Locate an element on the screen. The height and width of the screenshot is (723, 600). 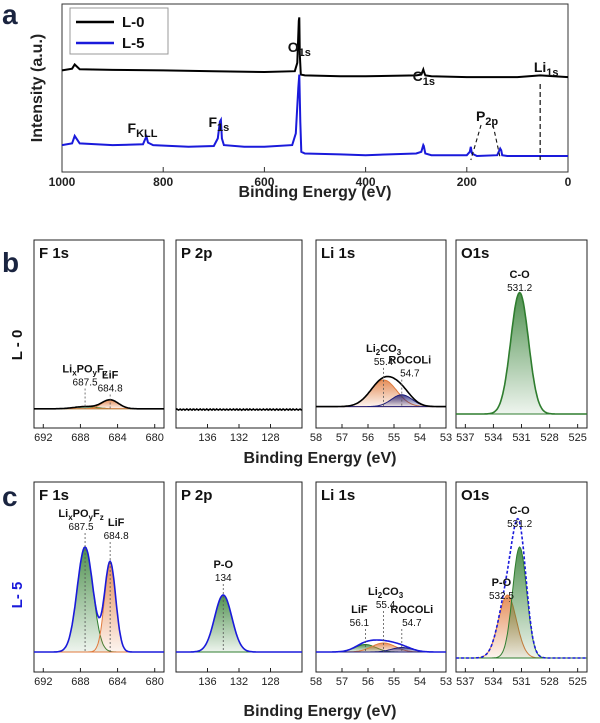
peak-value-label: 55.4 is located at coordinates (386, 605).